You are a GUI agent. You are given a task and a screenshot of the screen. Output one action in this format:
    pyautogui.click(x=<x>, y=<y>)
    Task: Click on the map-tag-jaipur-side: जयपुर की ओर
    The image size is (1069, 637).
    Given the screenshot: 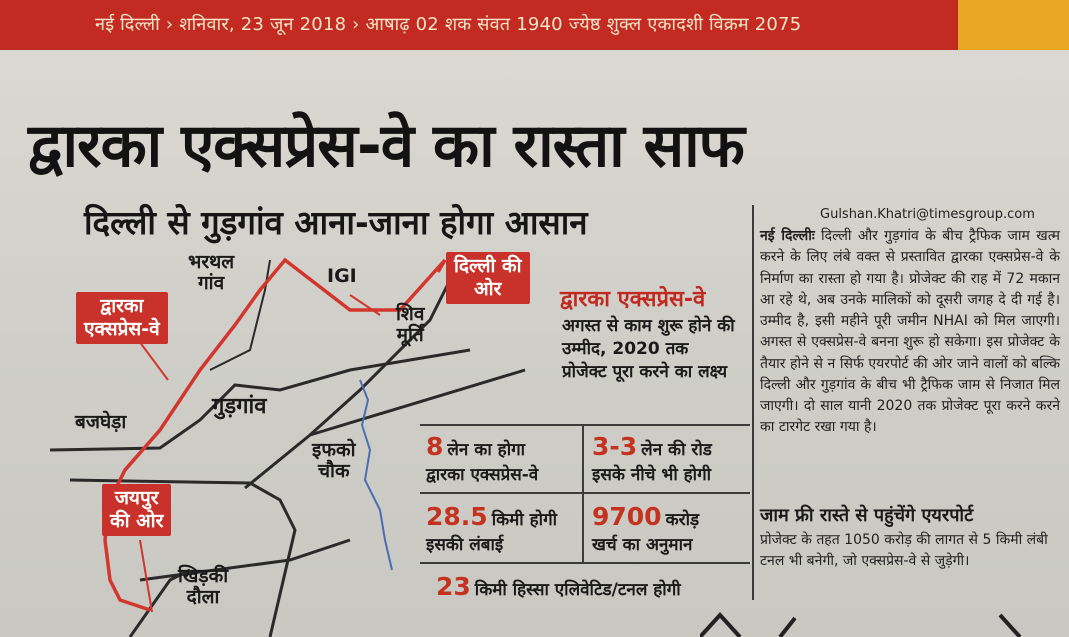 What is the action you would take?
    pyautogui.click(x=137, y=510)
    